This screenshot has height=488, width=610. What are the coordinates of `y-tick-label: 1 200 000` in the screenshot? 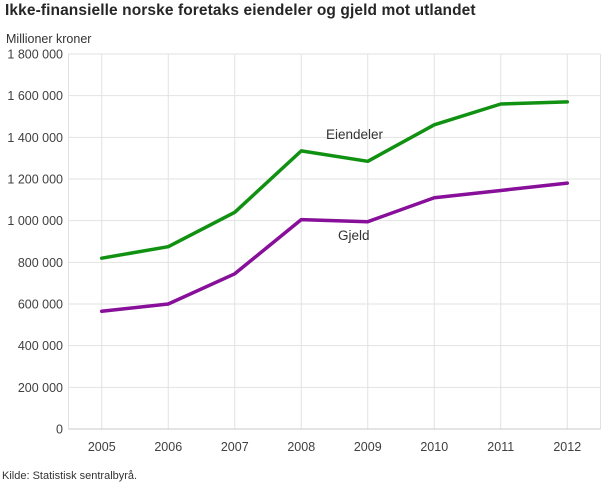 It's located at (35, 180).